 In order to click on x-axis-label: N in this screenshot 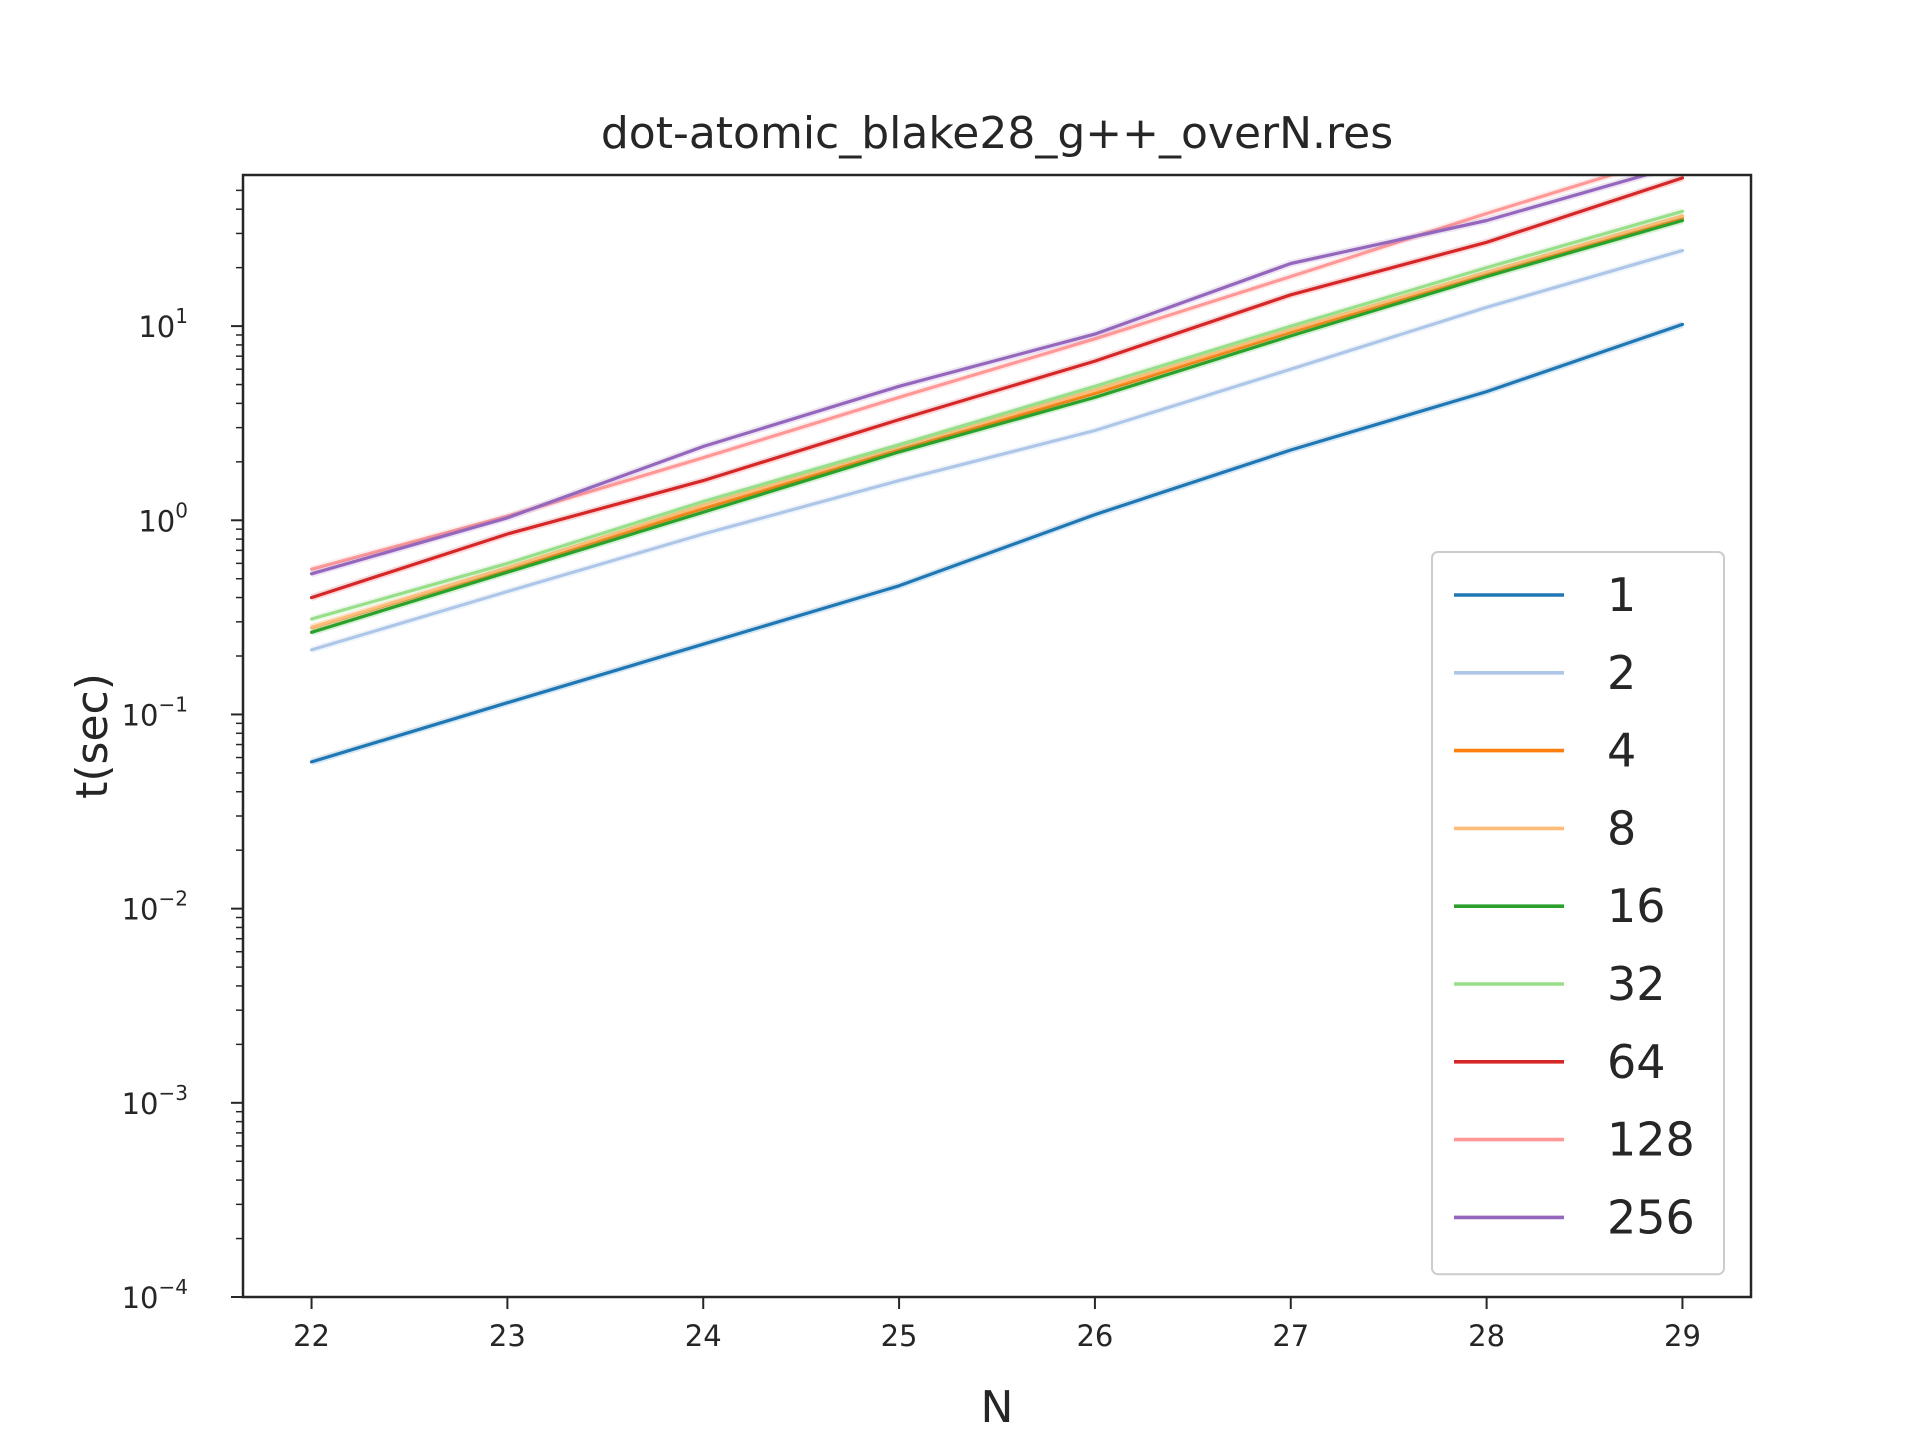, I will do `click(997, 1407)`.